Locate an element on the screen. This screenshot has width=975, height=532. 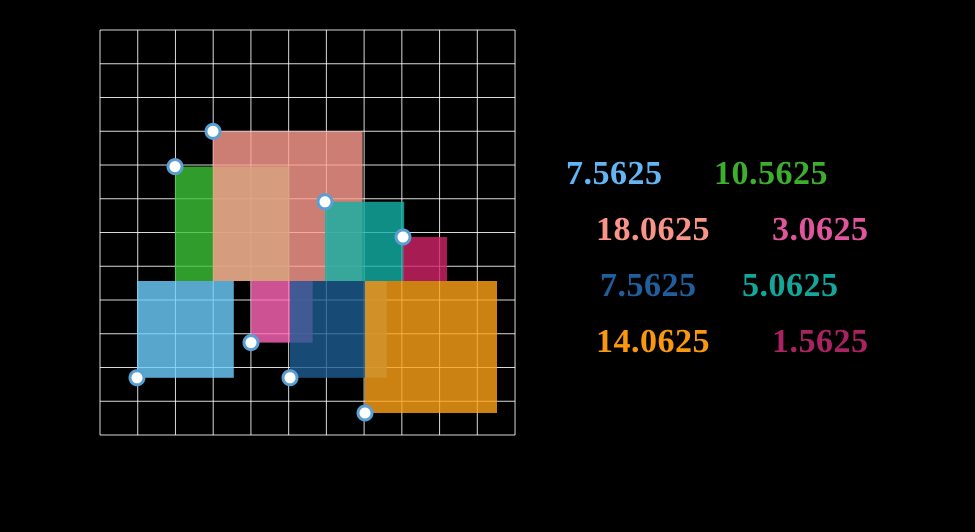
drag-handle-teal is located at coordinates (325, 202).